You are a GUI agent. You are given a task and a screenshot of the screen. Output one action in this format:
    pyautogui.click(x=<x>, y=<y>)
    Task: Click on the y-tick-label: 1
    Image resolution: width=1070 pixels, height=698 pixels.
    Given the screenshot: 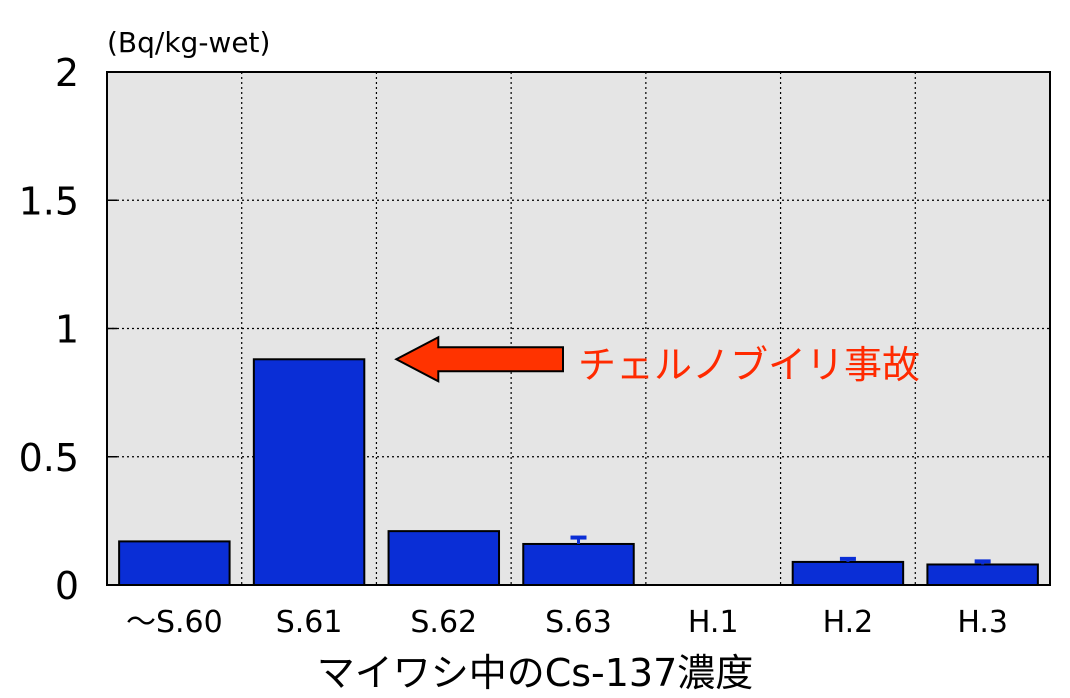 What is the action you would take?
    pyautogui.click(x=67, y=330)
    